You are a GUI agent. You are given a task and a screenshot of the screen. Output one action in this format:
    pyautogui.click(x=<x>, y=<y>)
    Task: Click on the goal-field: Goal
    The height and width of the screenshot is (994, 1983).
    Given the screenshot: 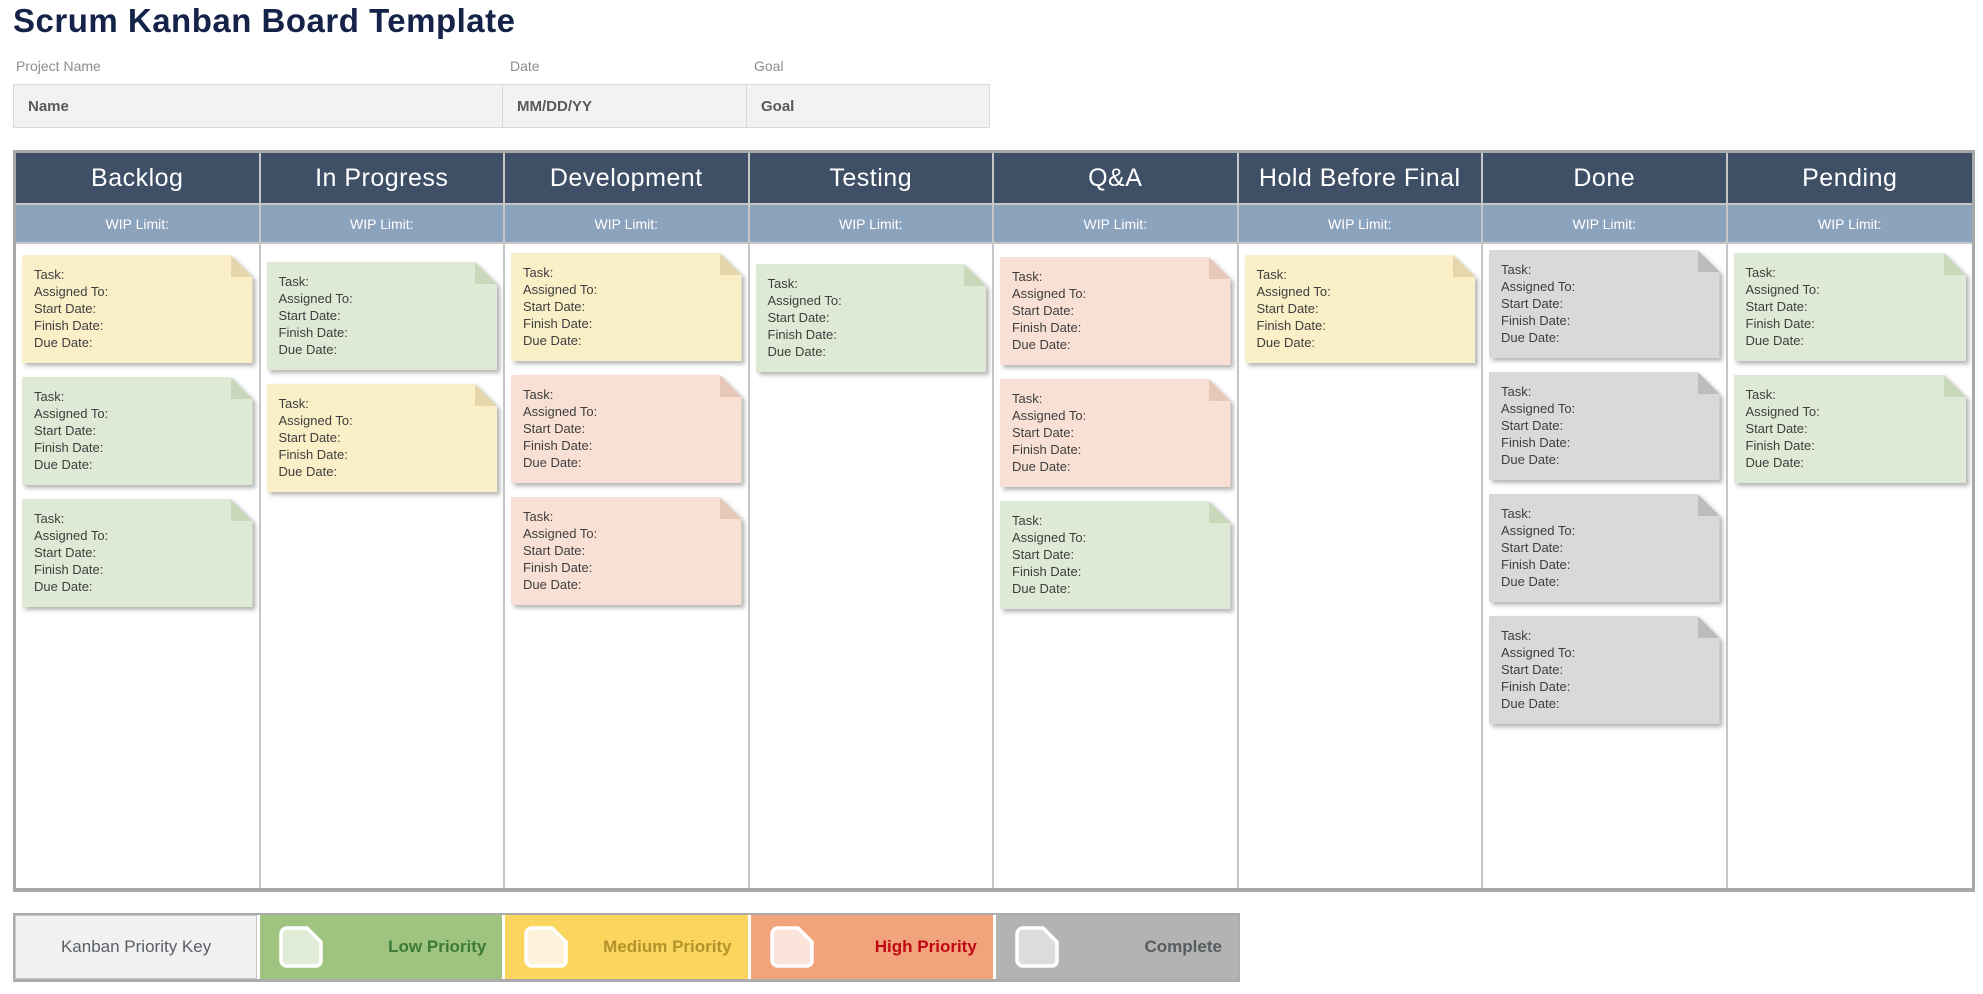 What is the action you would take?
    pyautogui.click(x=868, y=106)
    